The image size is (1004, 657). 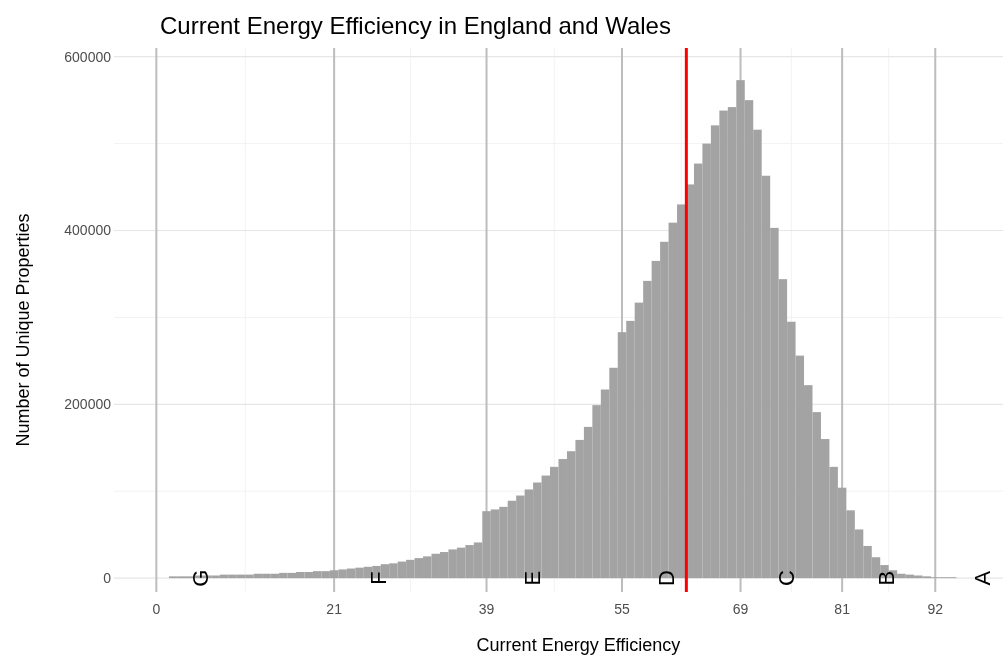 What do you see at coordinates (842, 609) in the screenshot?
I see `x-tick-label: 81` at bounding box center [842, 609].